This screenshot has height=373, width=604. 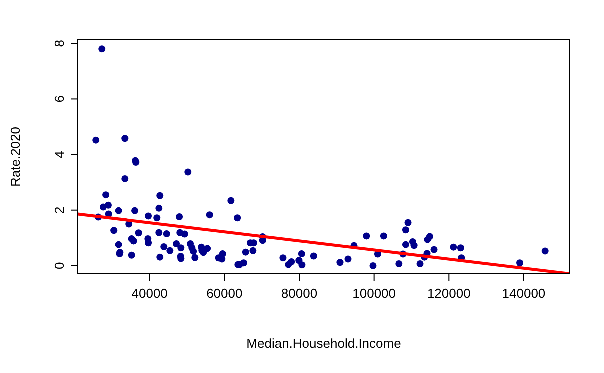 I want to click on y-tick-label: 6, so click(x=59, y=99).